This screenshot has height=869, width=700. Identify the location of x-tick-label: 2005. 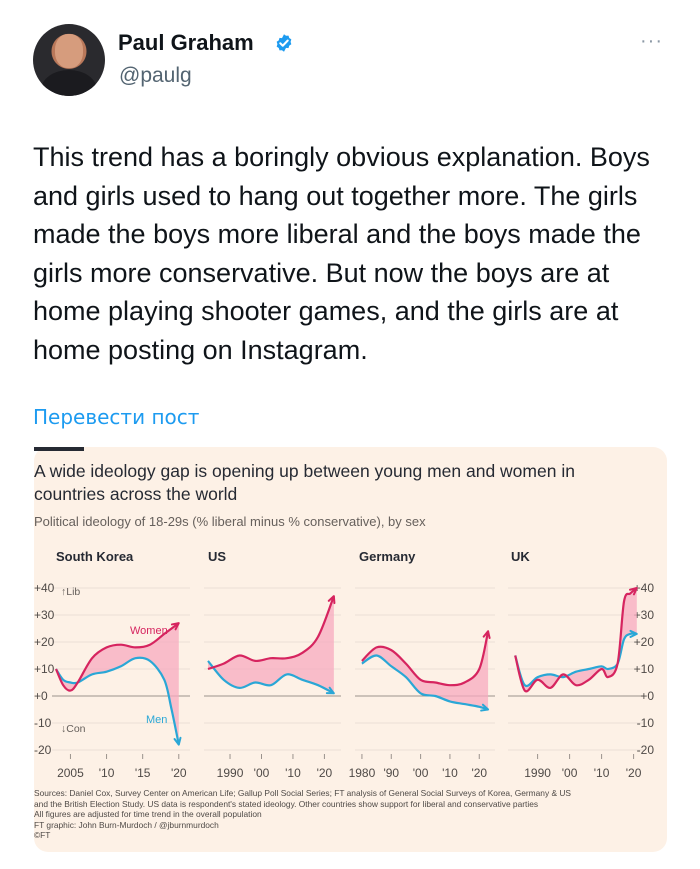
(70, 773).